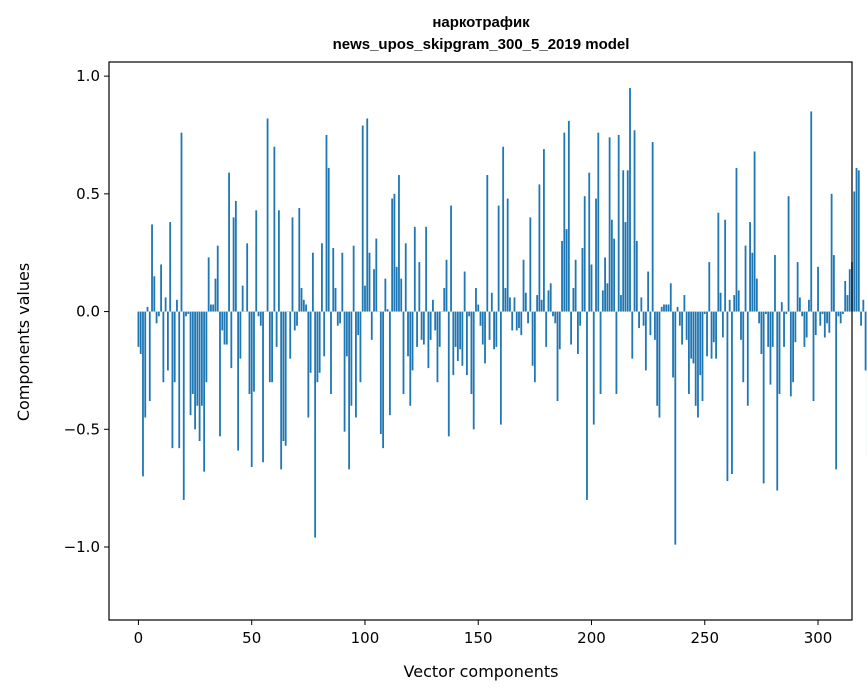 This screenshot has height=696, width=867. What do you see at coordinates (365, 638) in the screenshot?
I see `x-tick-label: 100` at bounding box center [365, 638].